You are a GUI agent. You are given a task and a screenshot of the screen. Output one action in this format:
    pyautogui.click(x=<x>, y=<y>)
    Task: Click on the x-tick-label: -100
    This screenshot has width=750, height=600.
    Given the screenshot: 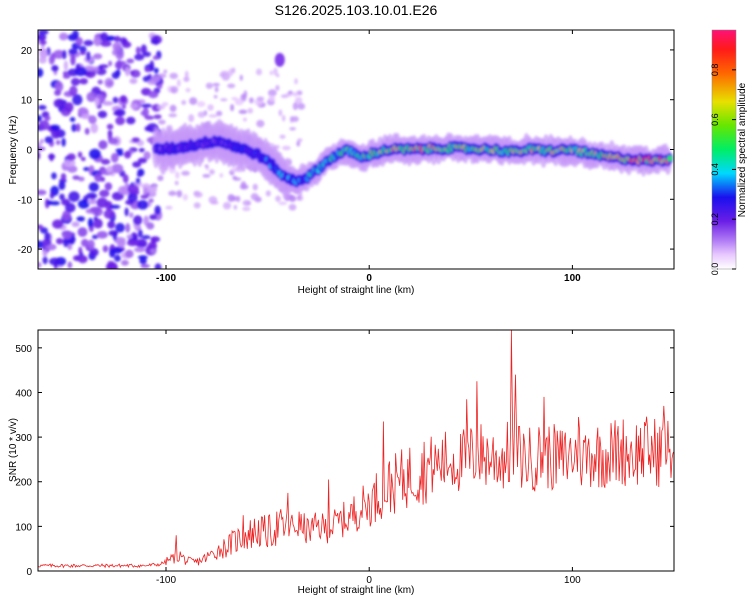 What is the action you would take?
    pyautogui.click(x=166, y=580)
    